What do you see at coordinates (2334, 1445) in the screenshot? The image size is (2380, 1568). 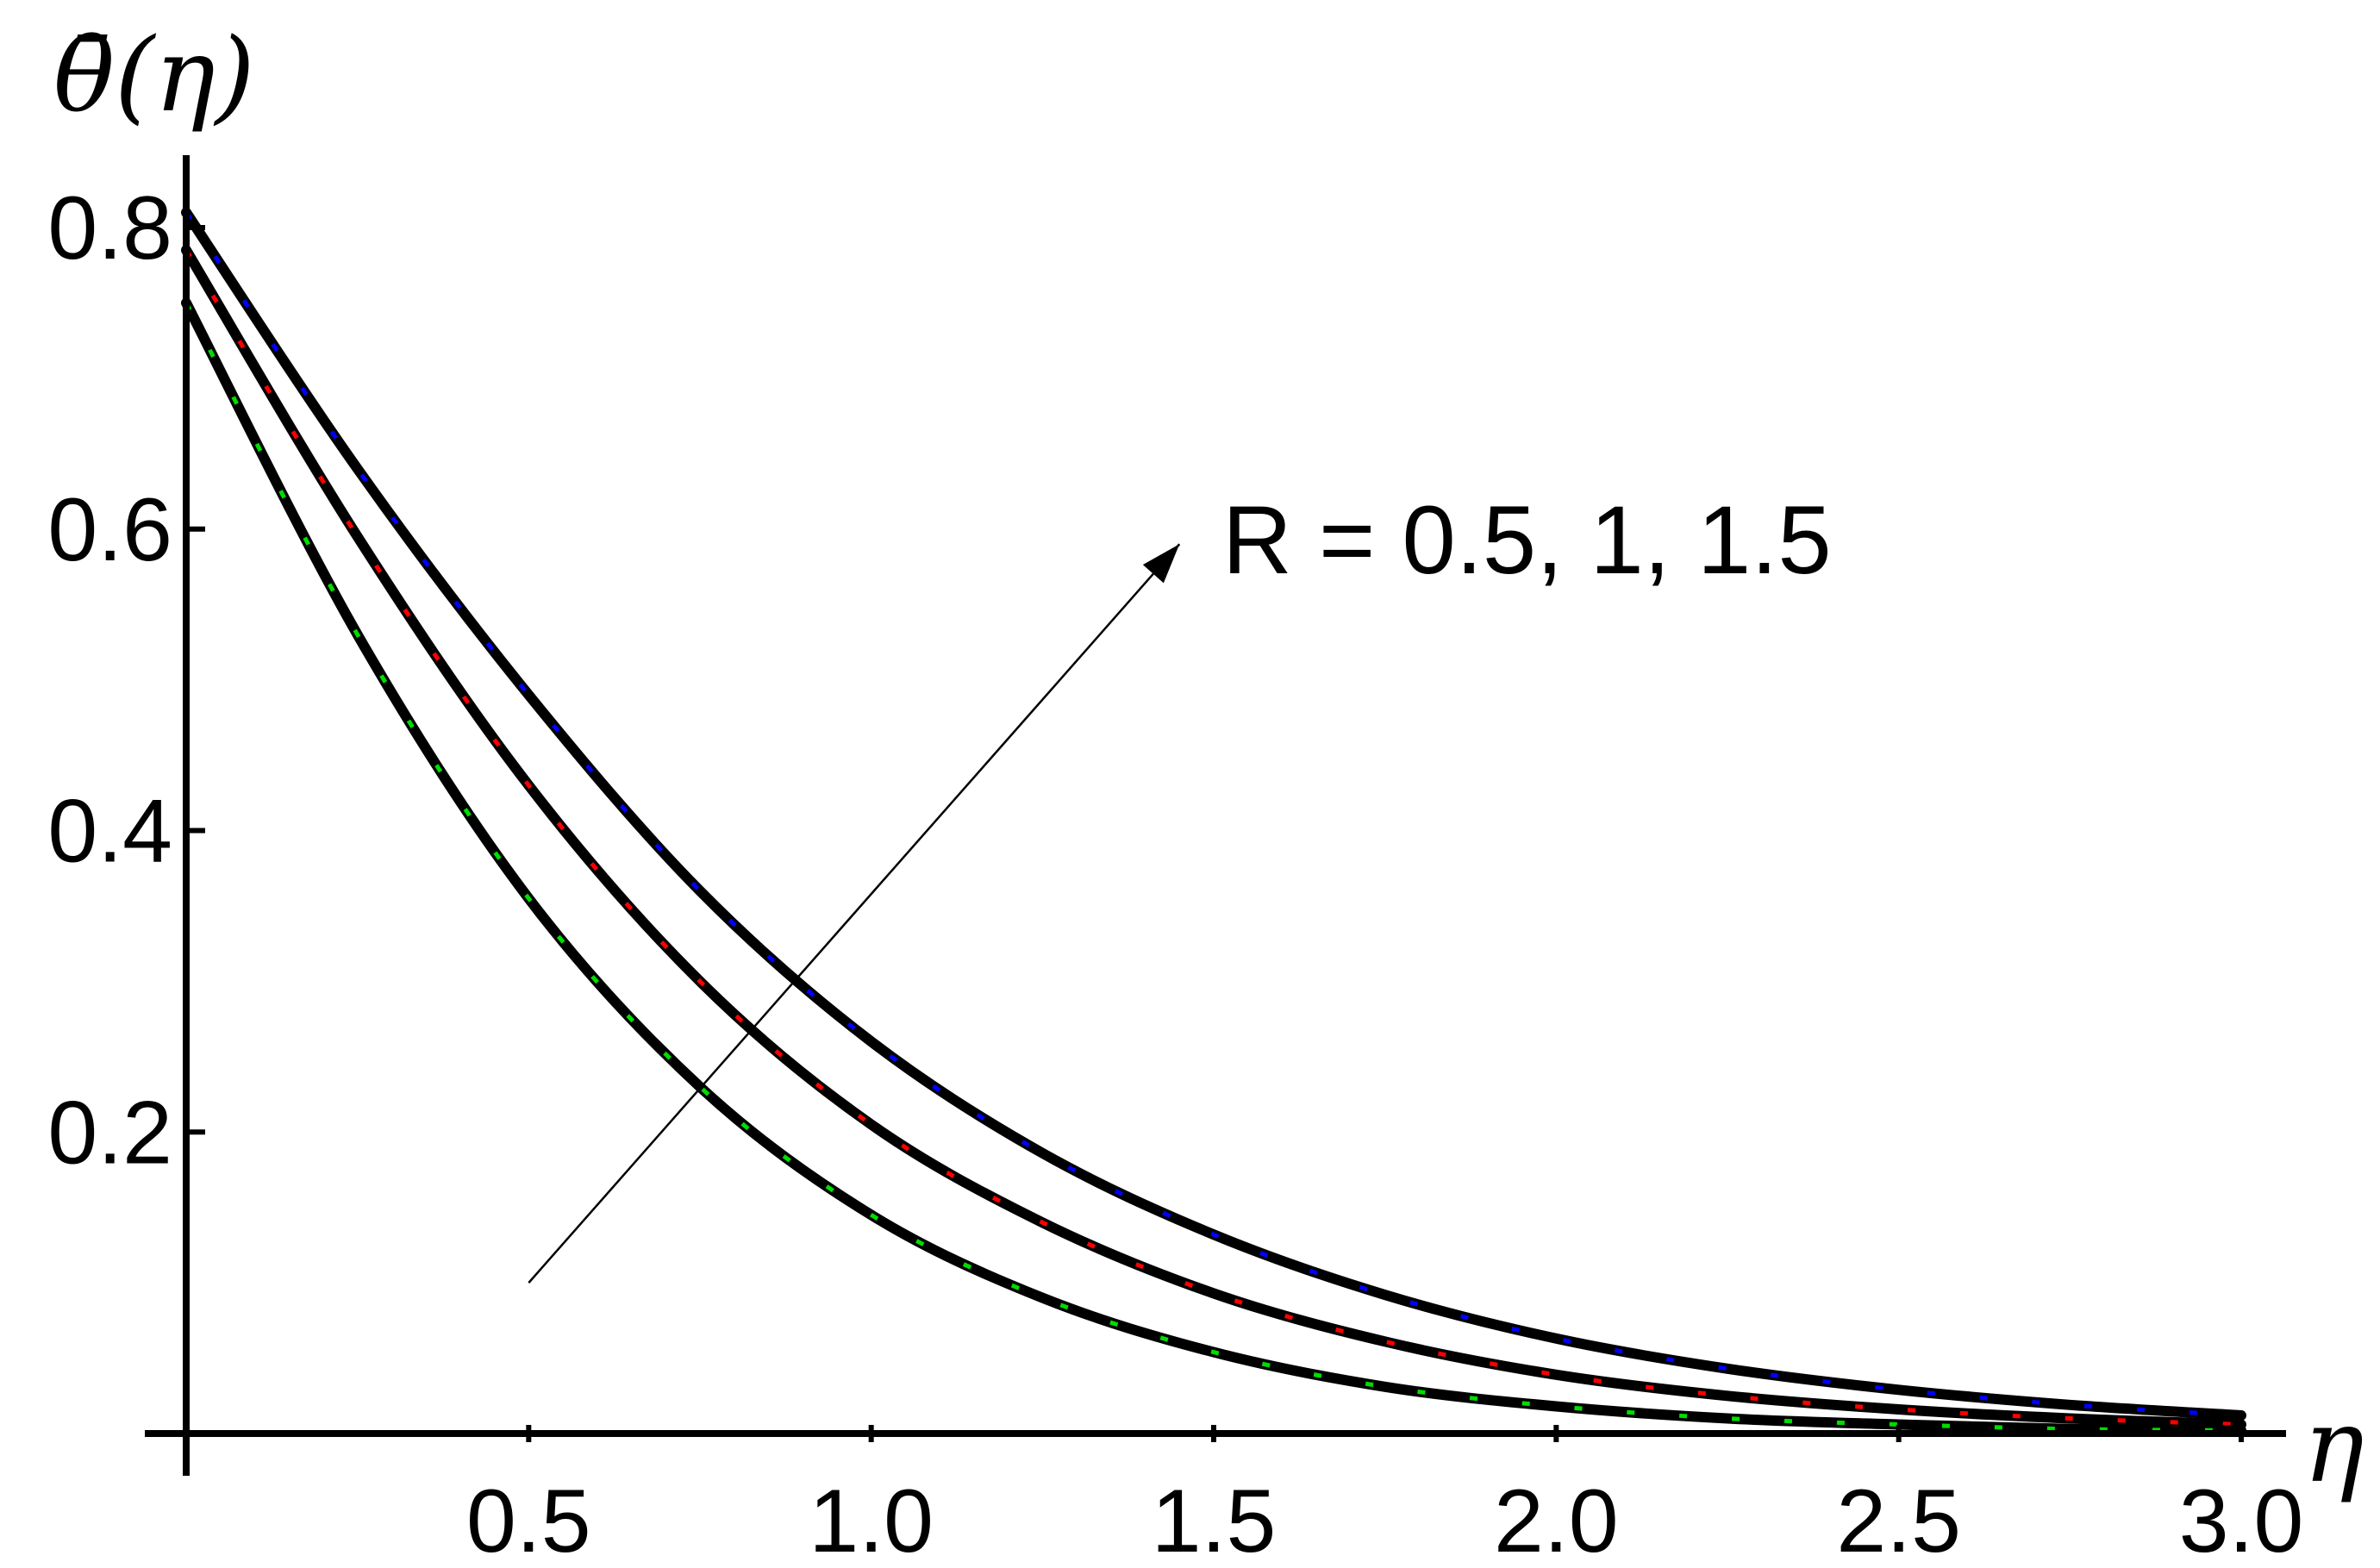 I see `x-axis-label: η` at bounding box center [2334, 1445].